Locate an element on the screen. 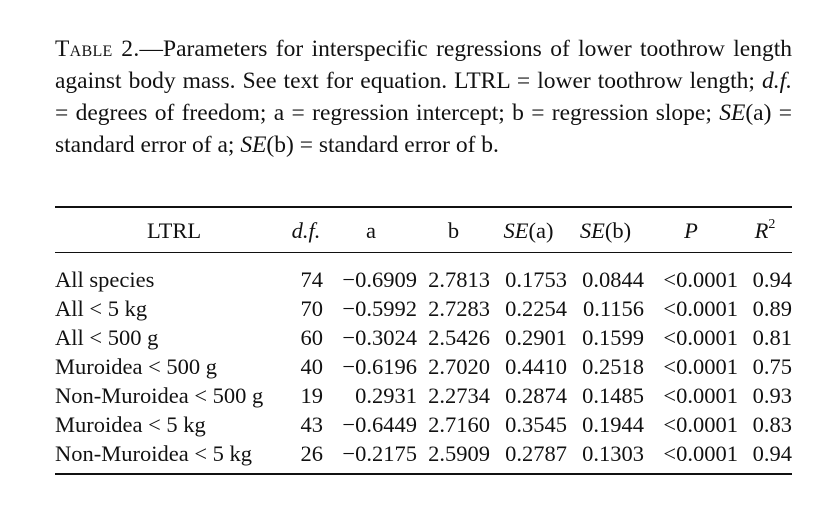 This screenshot has height=516, width=816. cell-se-a: 0.1753 is located at coordinates (536, 279).